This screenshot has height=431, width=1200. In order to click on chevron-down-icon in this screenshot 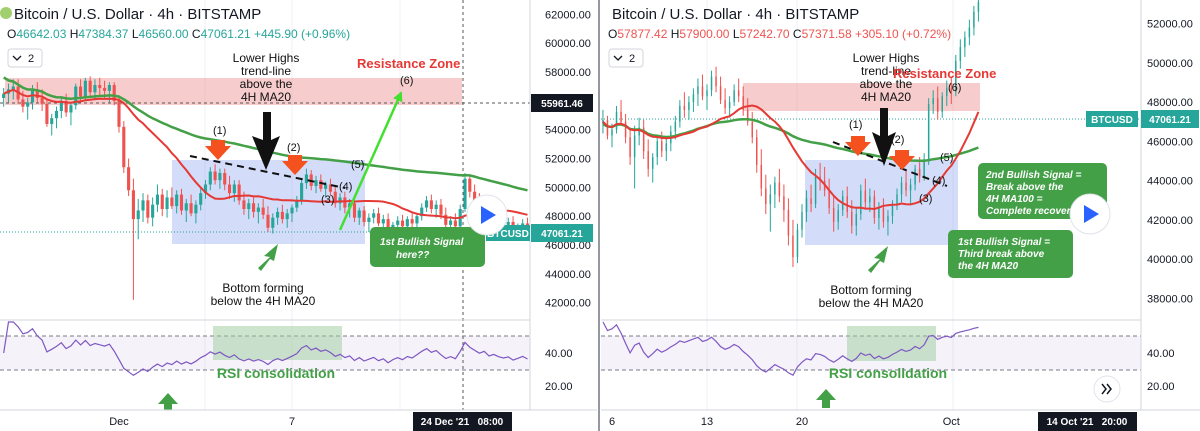, I will do `click(17, 58)`.